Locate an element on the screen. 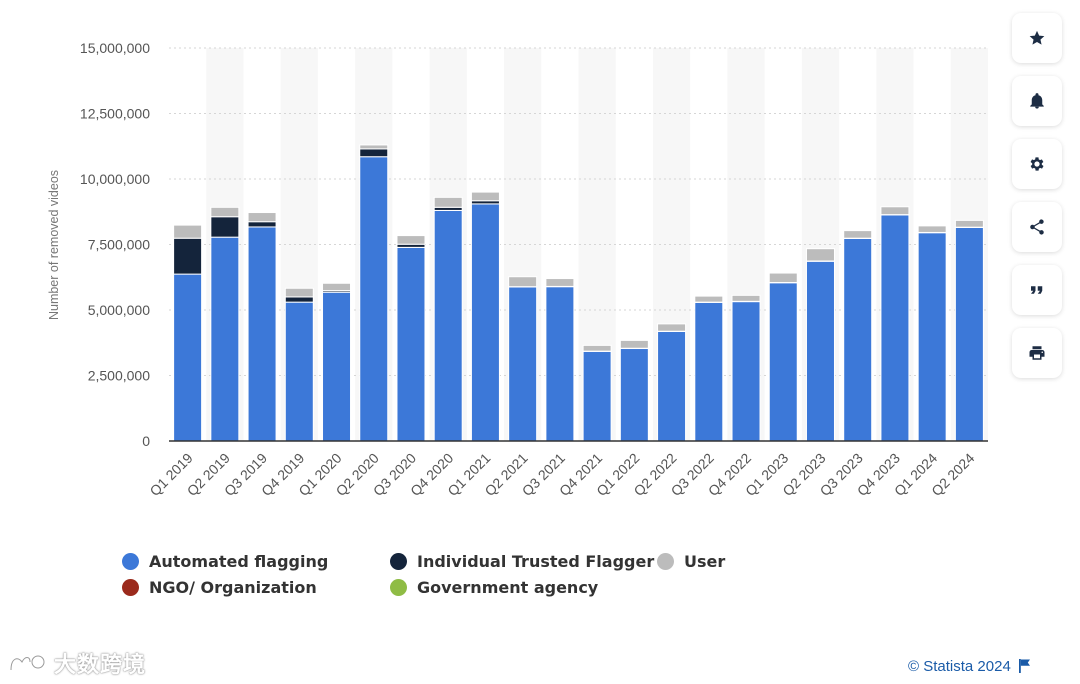  print-button is located at coordinates (1037, 353).